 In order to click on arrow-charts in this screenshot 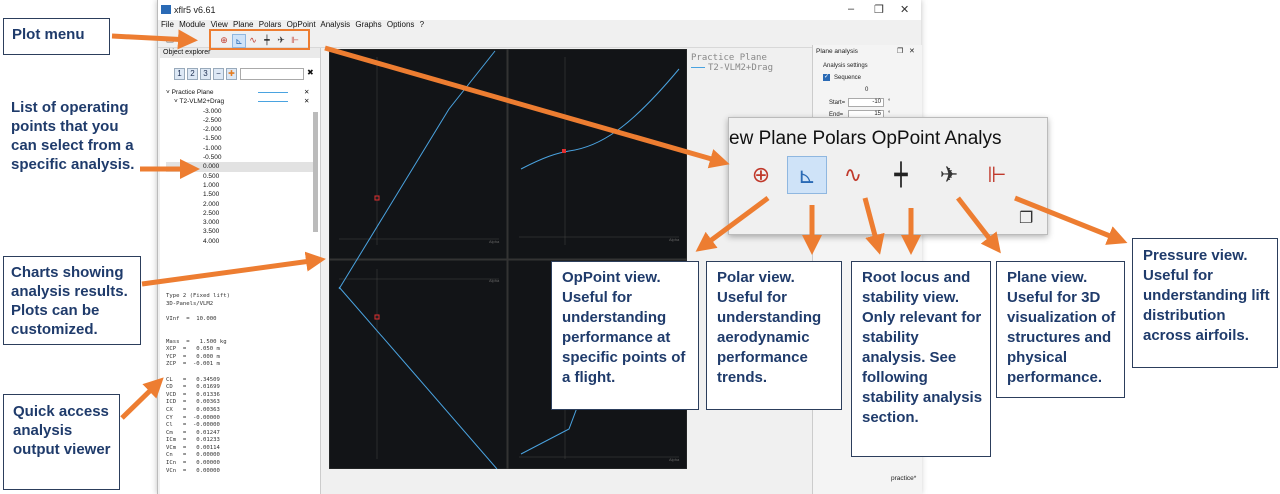, I will do `click(233, 269)`.